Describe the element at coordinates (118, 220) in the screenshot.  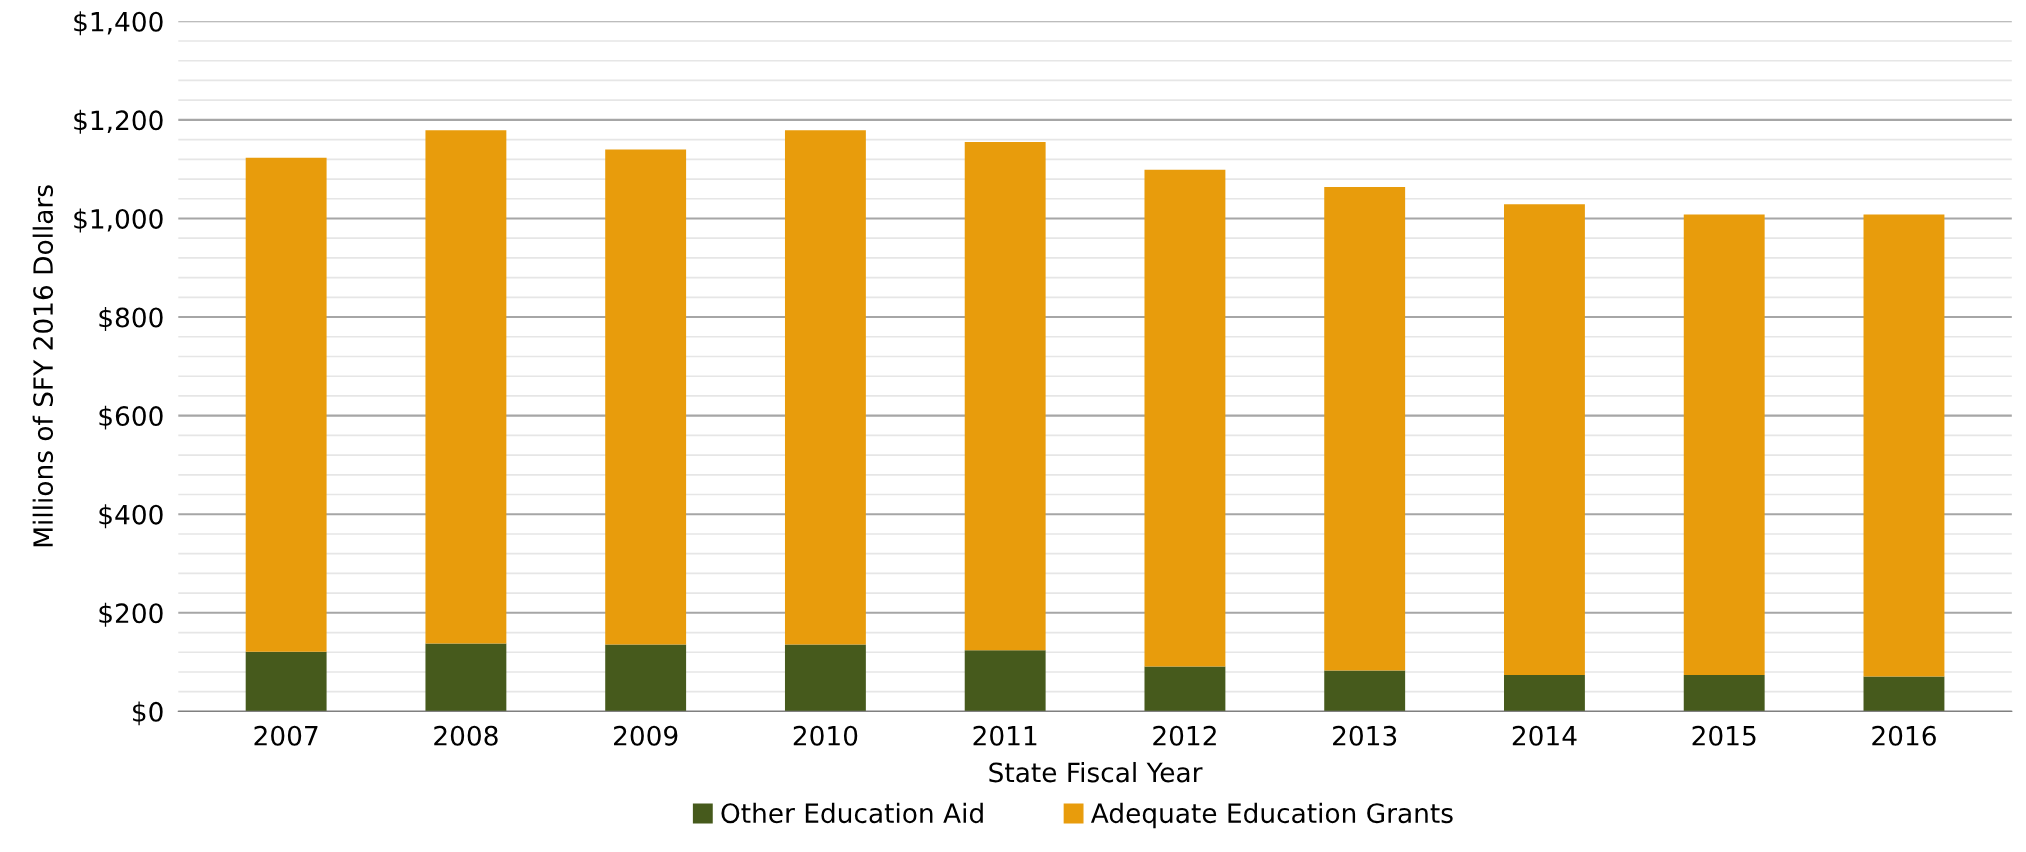
I see `y-tick-label: $1,000` at that location.